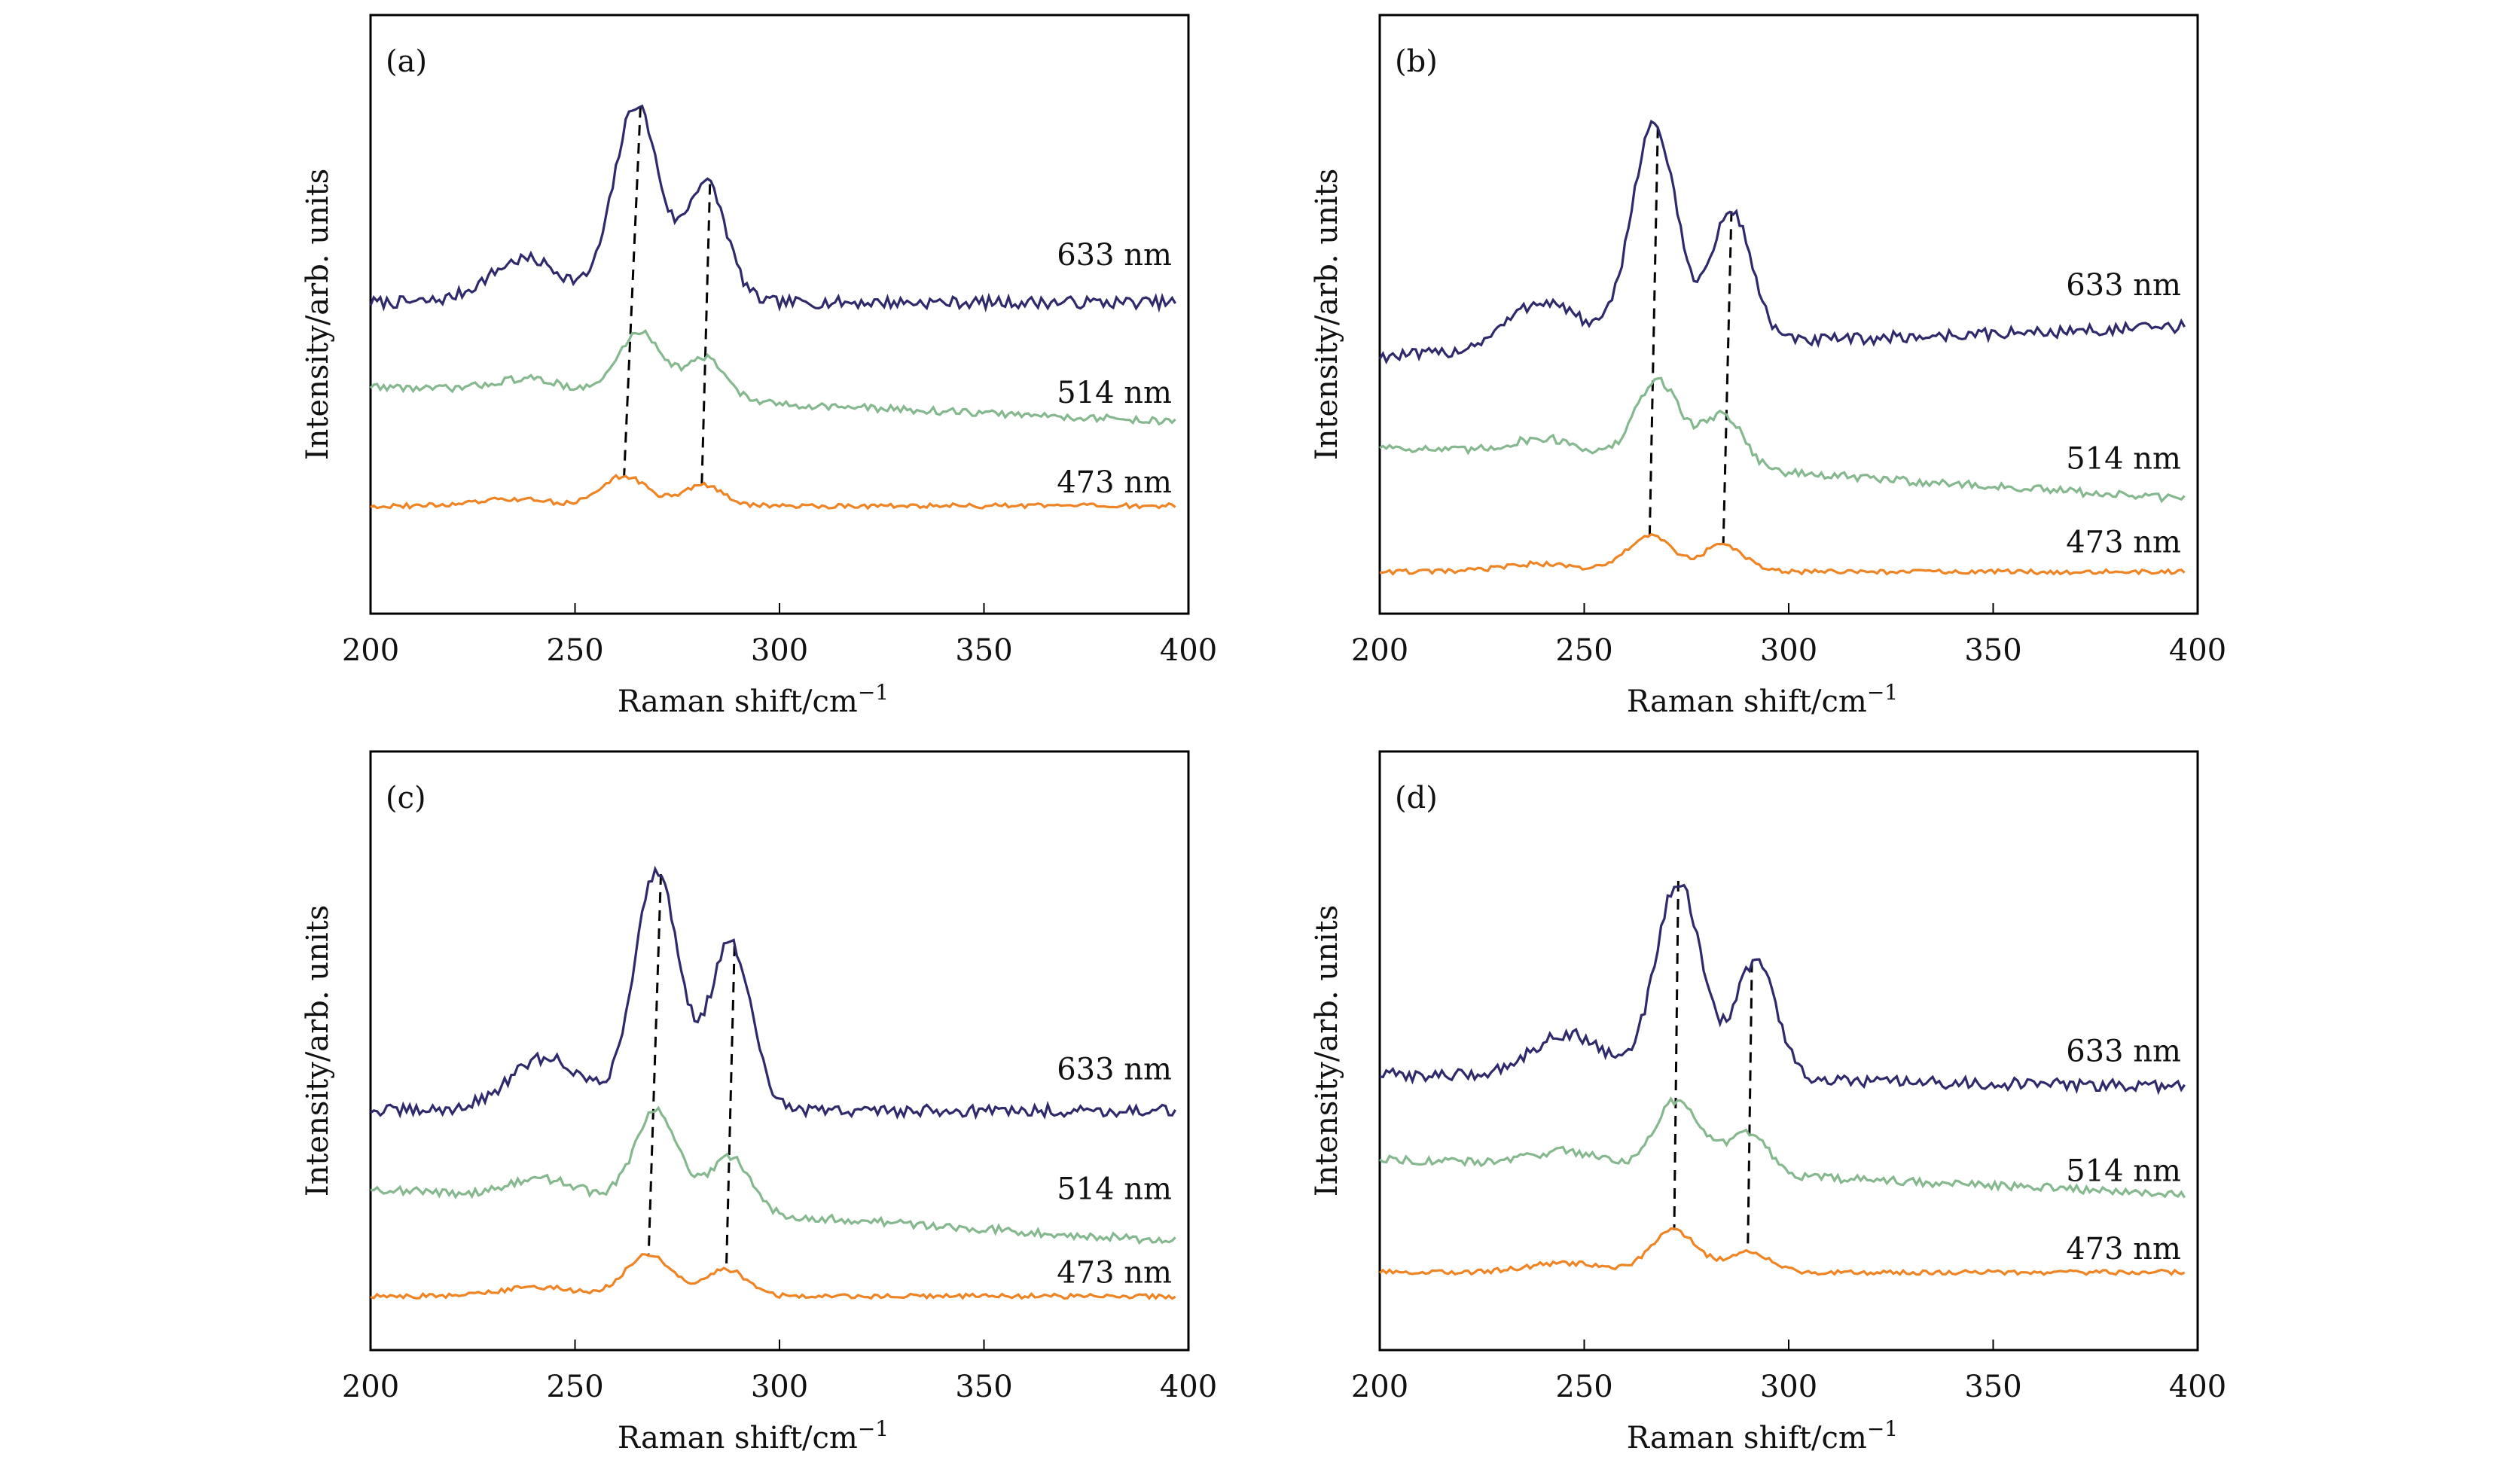  I want to click on panel-label: (c), so click(406, 798).